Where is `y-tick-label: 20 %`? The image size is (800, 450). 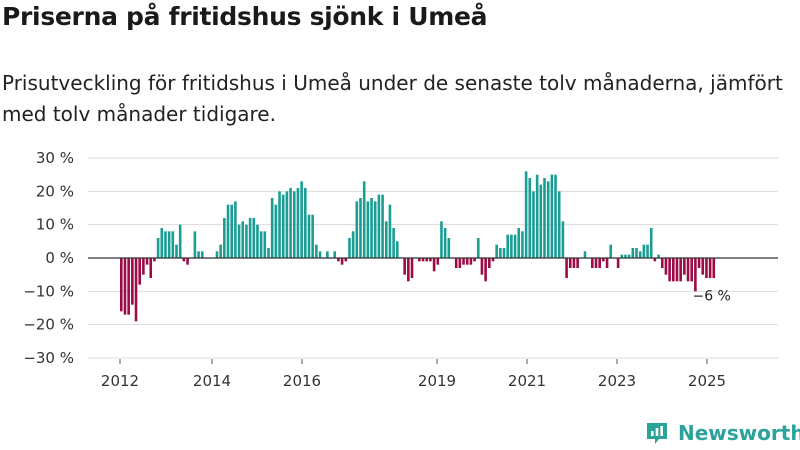 y-tick-label: 20 % is located at coordinates (55, 191).